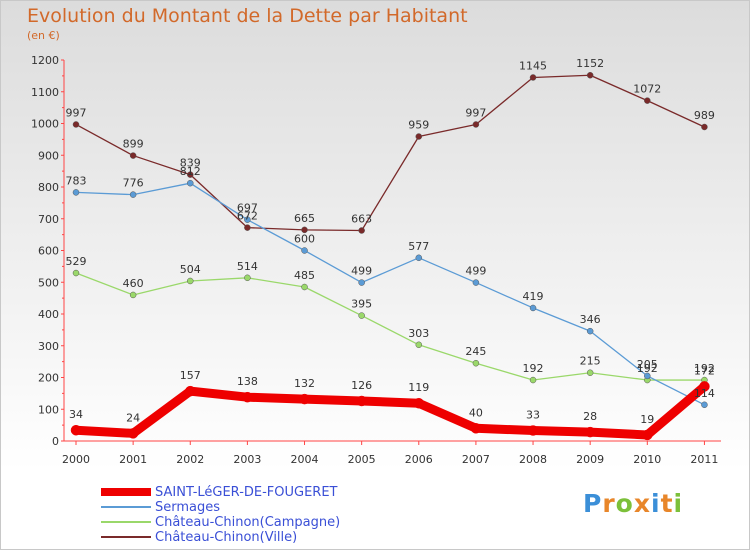 Image resolution: width=750 pixels, height=550 pixels. Describe the element at coordinates (55, 441) in the screenshot. I see `y-tick-label: 0` at that location.